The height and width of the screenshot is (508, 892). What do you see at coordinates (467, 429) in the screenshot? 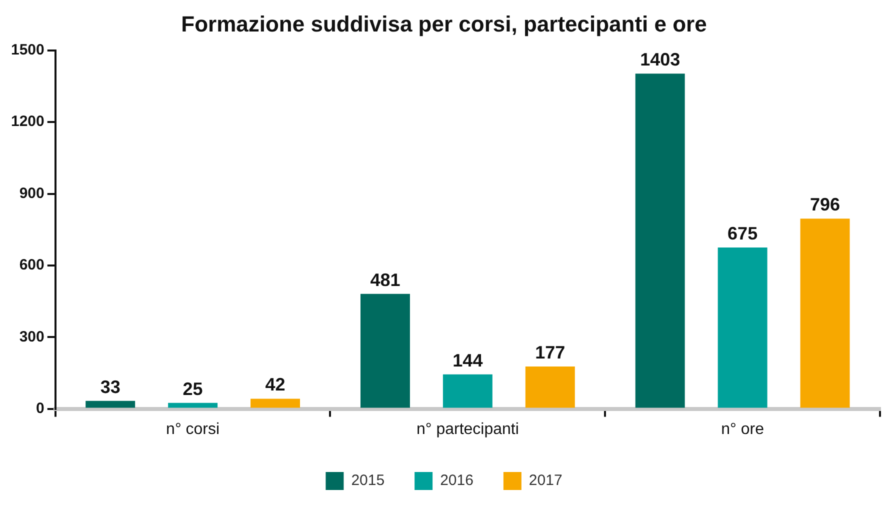
I see `x-tick-label: n° partecipanti` at bounding box center [467, 429].